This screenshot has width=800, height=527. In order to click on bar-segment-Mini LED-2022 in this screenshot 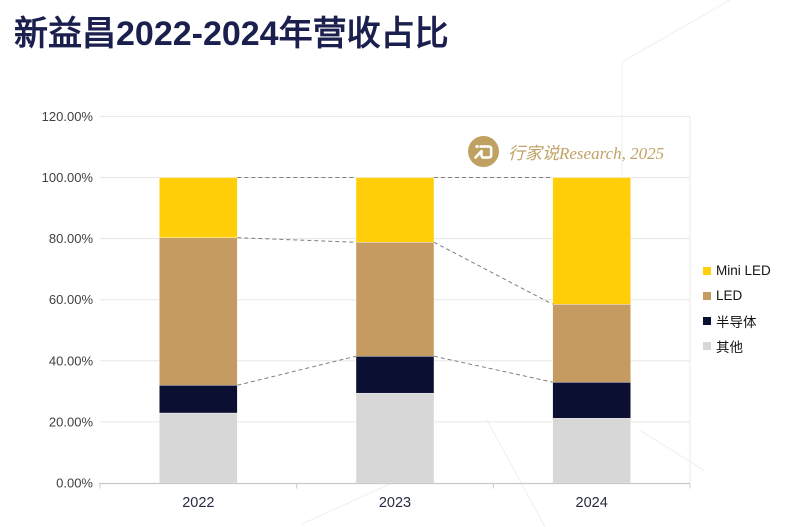, I will do `click(198, 207)`.